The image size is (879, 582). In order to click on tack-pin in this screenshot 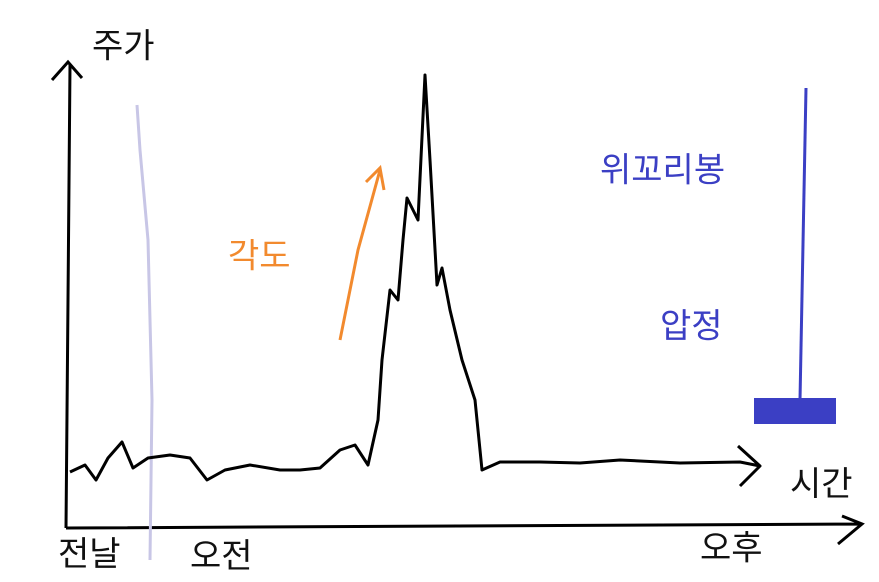, I will do `click(803, 244)`.